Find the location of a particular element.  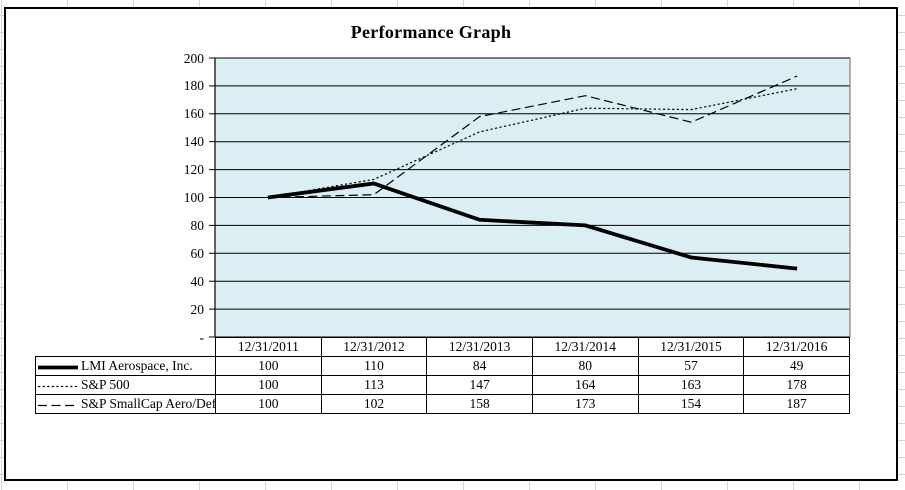

series-name-label: S&P 500 is located at coordinates (105, 384).